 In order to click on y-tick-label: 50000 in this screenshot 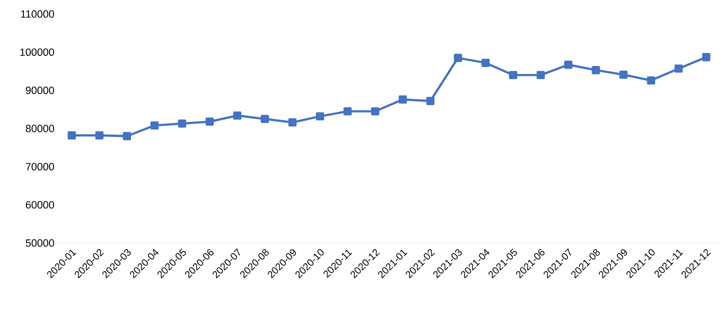, I will do `click(40, 243)`.